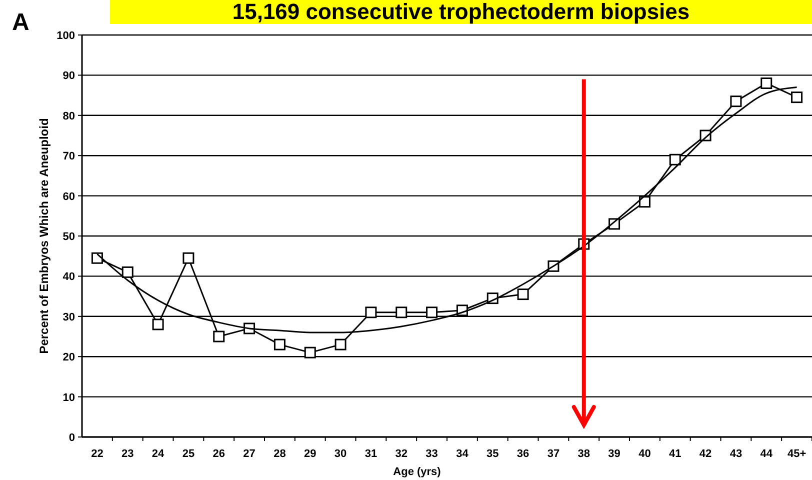  What do you see at coordinates (188, 454) in the screenshot?
I see `x-tick-label: 25` at bounding box center [188, 454].